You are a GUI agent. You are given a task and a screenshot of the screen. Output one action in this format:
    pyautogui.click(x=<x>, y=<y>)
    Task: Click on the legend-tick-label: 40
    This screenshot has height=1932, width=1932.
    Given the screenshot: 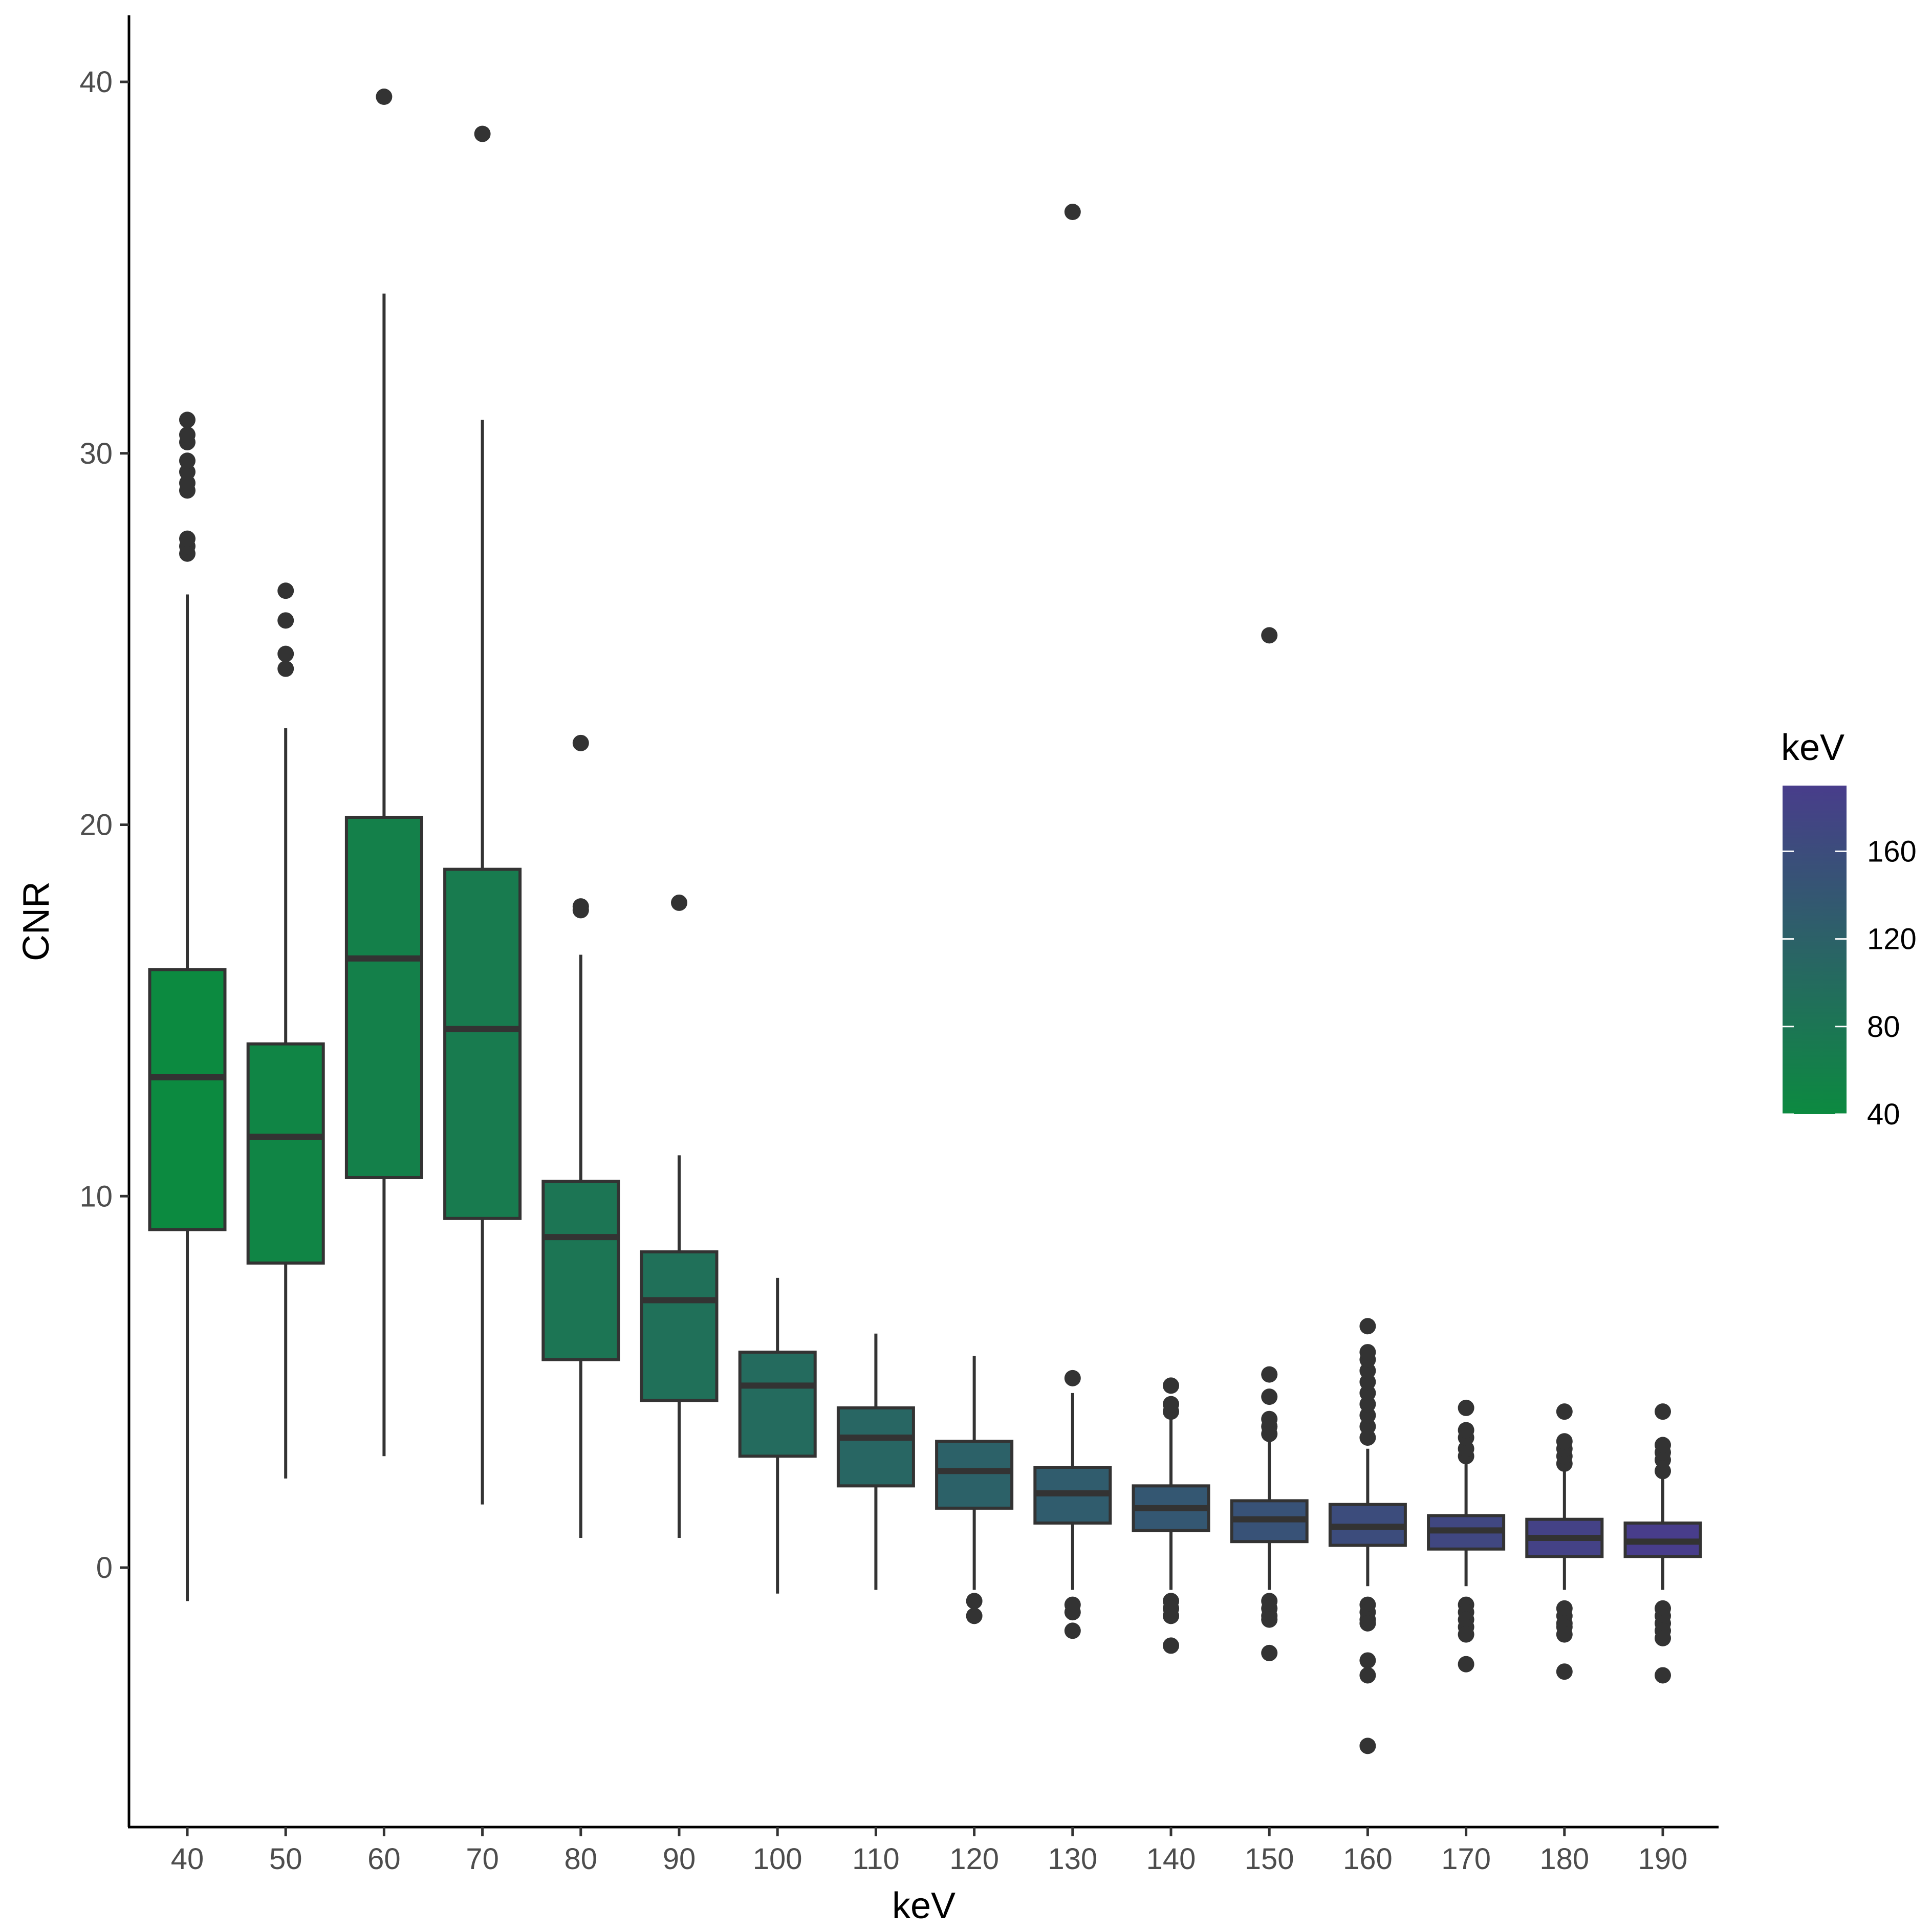 What is the action you would take?
    pyautogui.click(x=1883, y=1114)
    